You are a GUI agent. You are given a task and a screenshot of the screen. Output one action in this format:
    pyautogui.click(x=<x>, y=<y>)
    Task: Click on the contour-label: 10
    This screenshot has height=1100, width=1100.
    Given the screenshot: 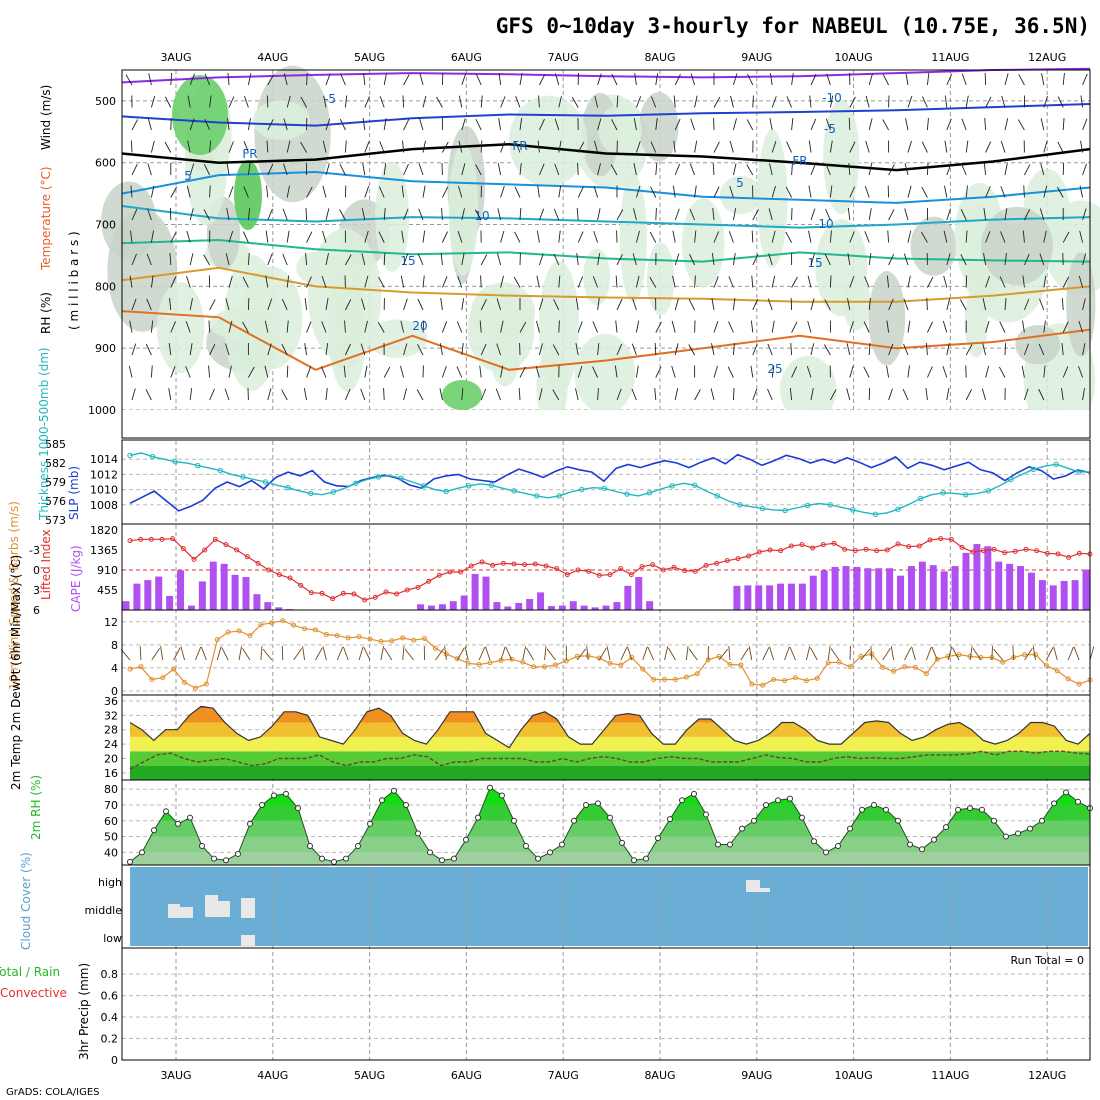 What is the action you would take?
    pyautogui.click(x=825, y=224)
    